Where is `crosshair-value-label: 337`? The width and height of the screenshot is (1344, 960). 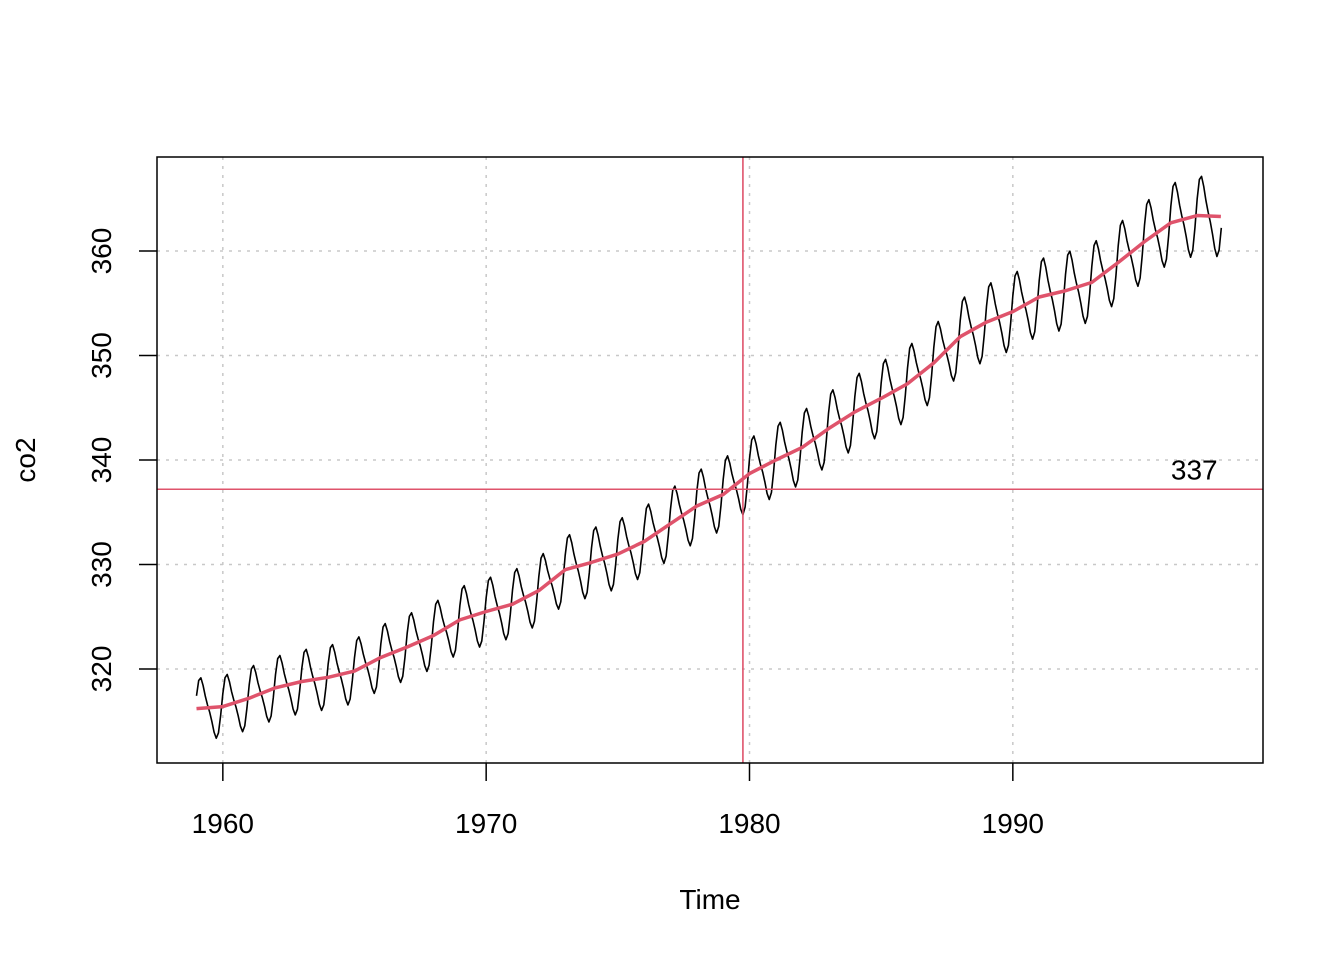 crosshair-value-label: 337 is located at coordinates (1194, 469).